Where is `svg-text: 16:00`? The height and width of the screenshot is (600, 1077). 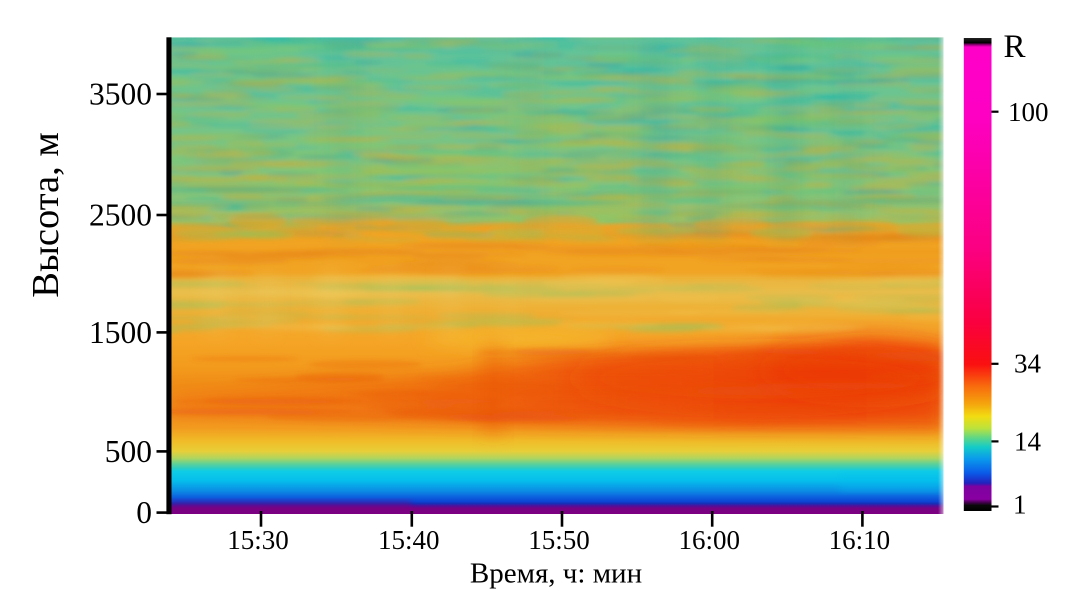
svg-text: 16:00 is located at coordinates (709, 540).